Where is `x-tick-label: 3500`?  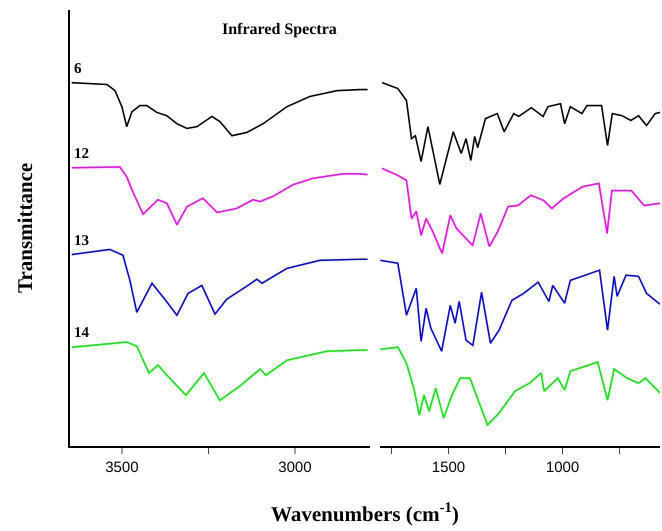 x-tick-label: 3500 is located at coordinates (122, 467).